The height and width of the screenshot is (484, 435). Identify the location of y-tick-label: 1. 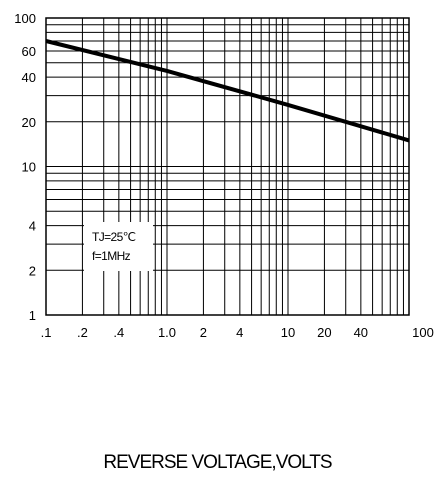
(32, 315).